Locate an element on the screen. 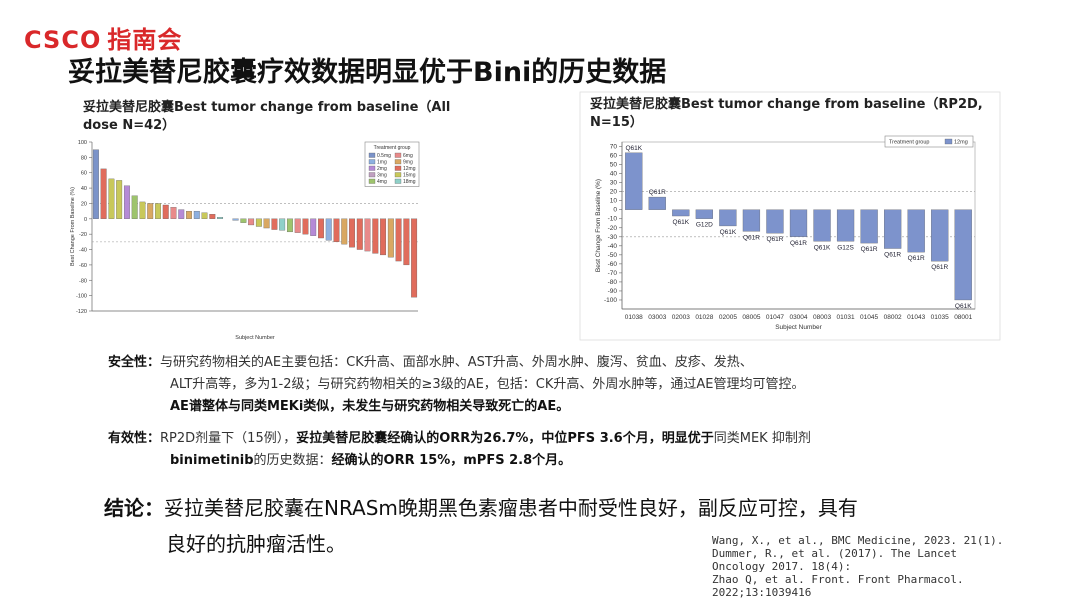 This screenshot has width=1080, height=608. text: RP2D剂量下（15例）， is located at coordinates (228, 438).